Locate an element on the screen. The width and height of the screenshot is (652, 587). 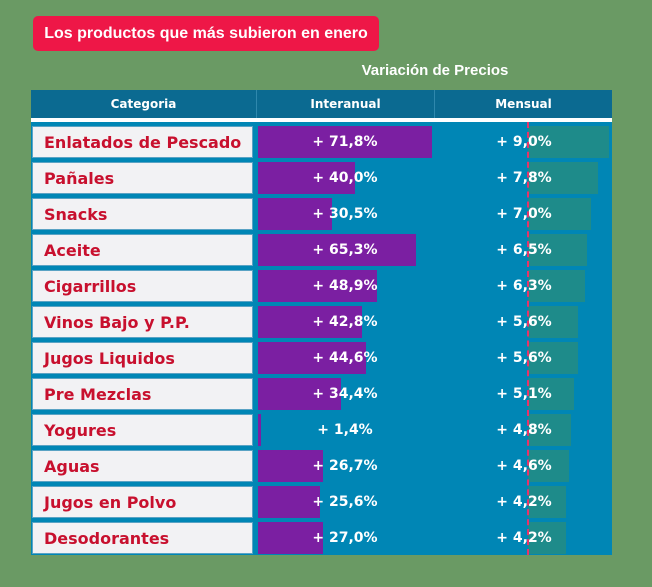
interanual-value-label: + 42,8% is located at coordinates (345, 322).